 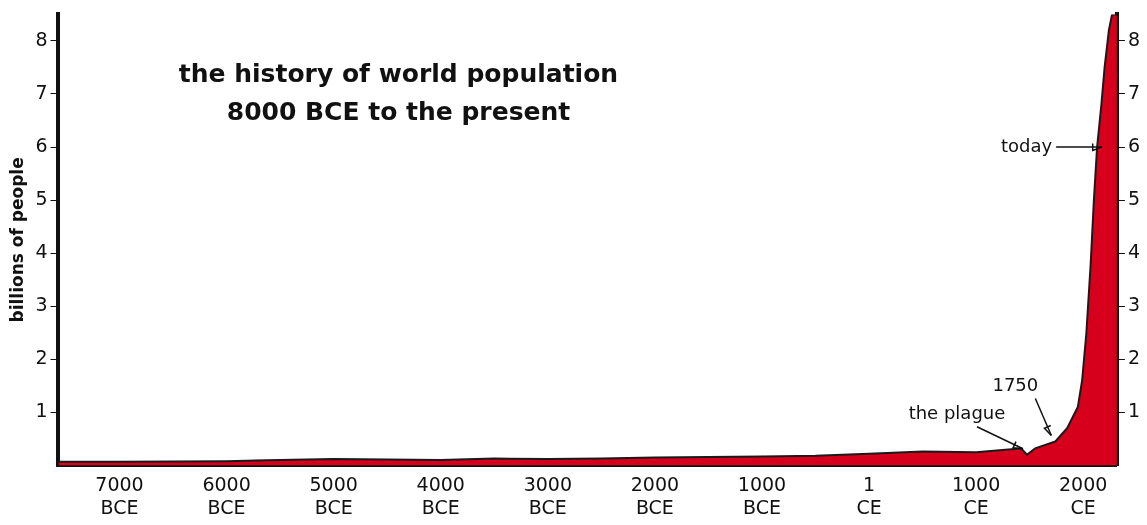 What do you see at coordinates (869, 495) in the screenshot?
I see `x-tick-label: 1 CE` at bounding box center [869, 495].